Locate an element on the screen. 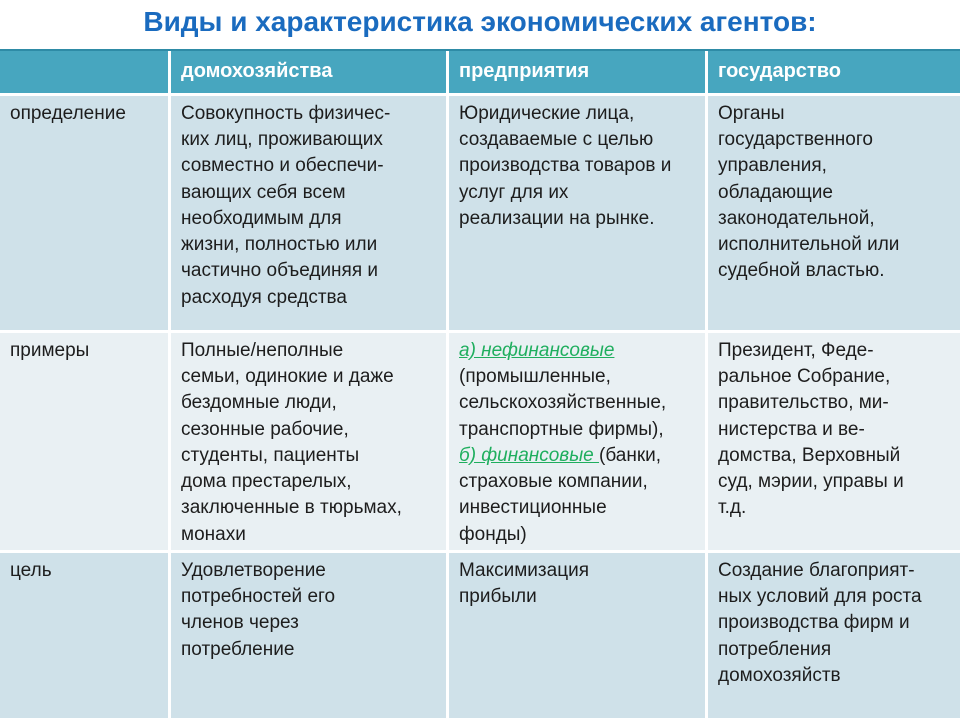 This screenshot has width=960, height=720. row-label-definition: определение is located at coordinates (84, 213).